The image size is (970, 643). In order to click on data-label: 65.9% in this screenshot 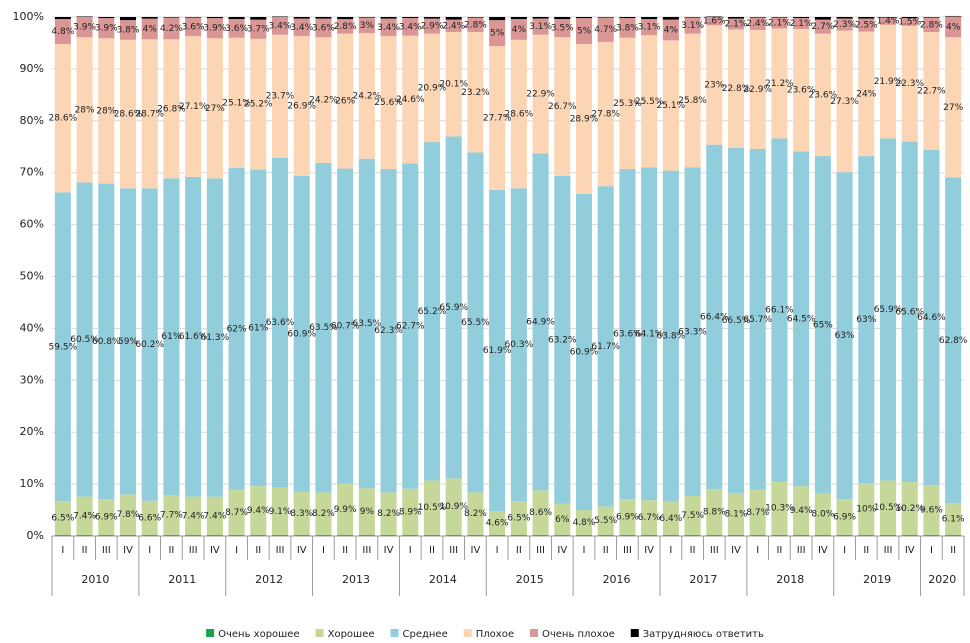, I will do `click(453, 308)`.